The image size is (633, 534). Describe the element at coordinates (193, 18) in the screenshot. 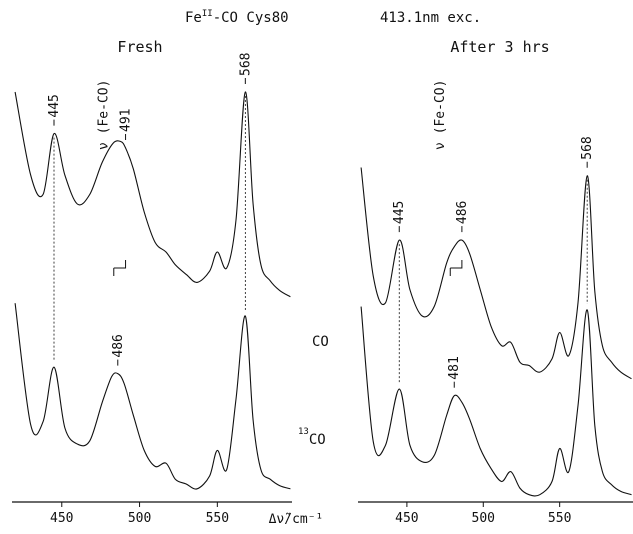

I see `title-fe: Fe` at that location.